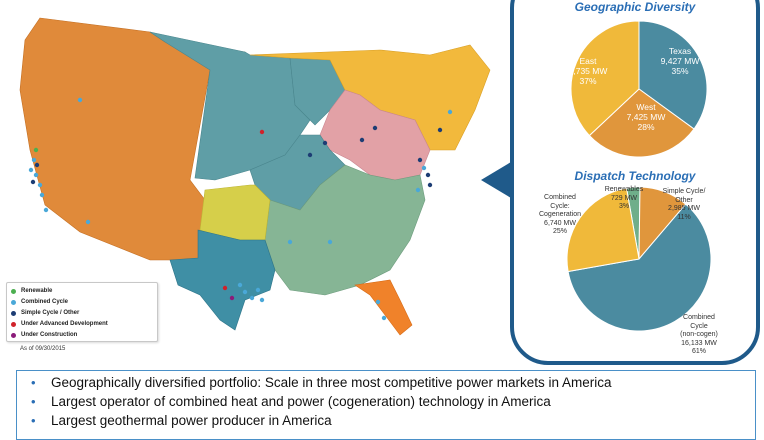  Describe the element at coordinates (50, 313) in the screenshot. I see `legend-label: Simple Cycle / Other` at that location.